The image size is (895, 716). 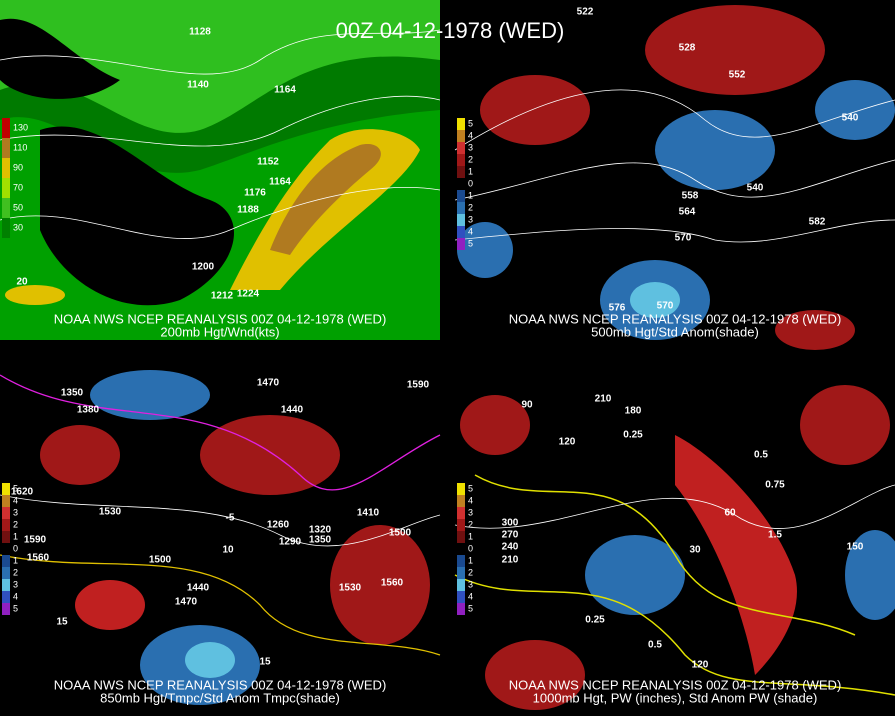 I want to click on legend-label: 90, so click(x=18, y=167).